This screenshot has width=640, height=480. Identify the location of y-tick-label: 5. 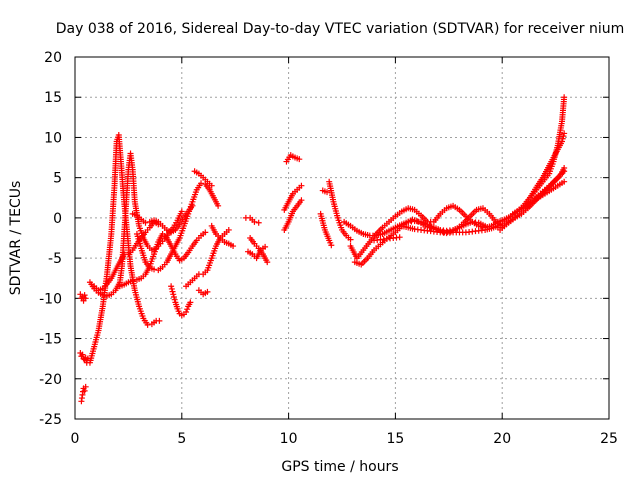
(57, 179).